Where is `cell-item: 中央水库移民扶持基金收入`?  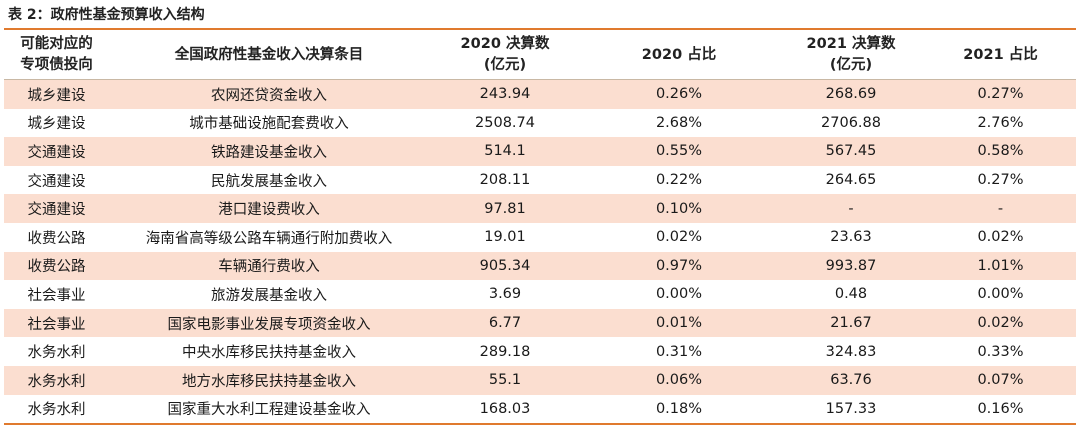 cell-item: 中央水库移民扶持基金收入 is located at coordinates (269, 353).